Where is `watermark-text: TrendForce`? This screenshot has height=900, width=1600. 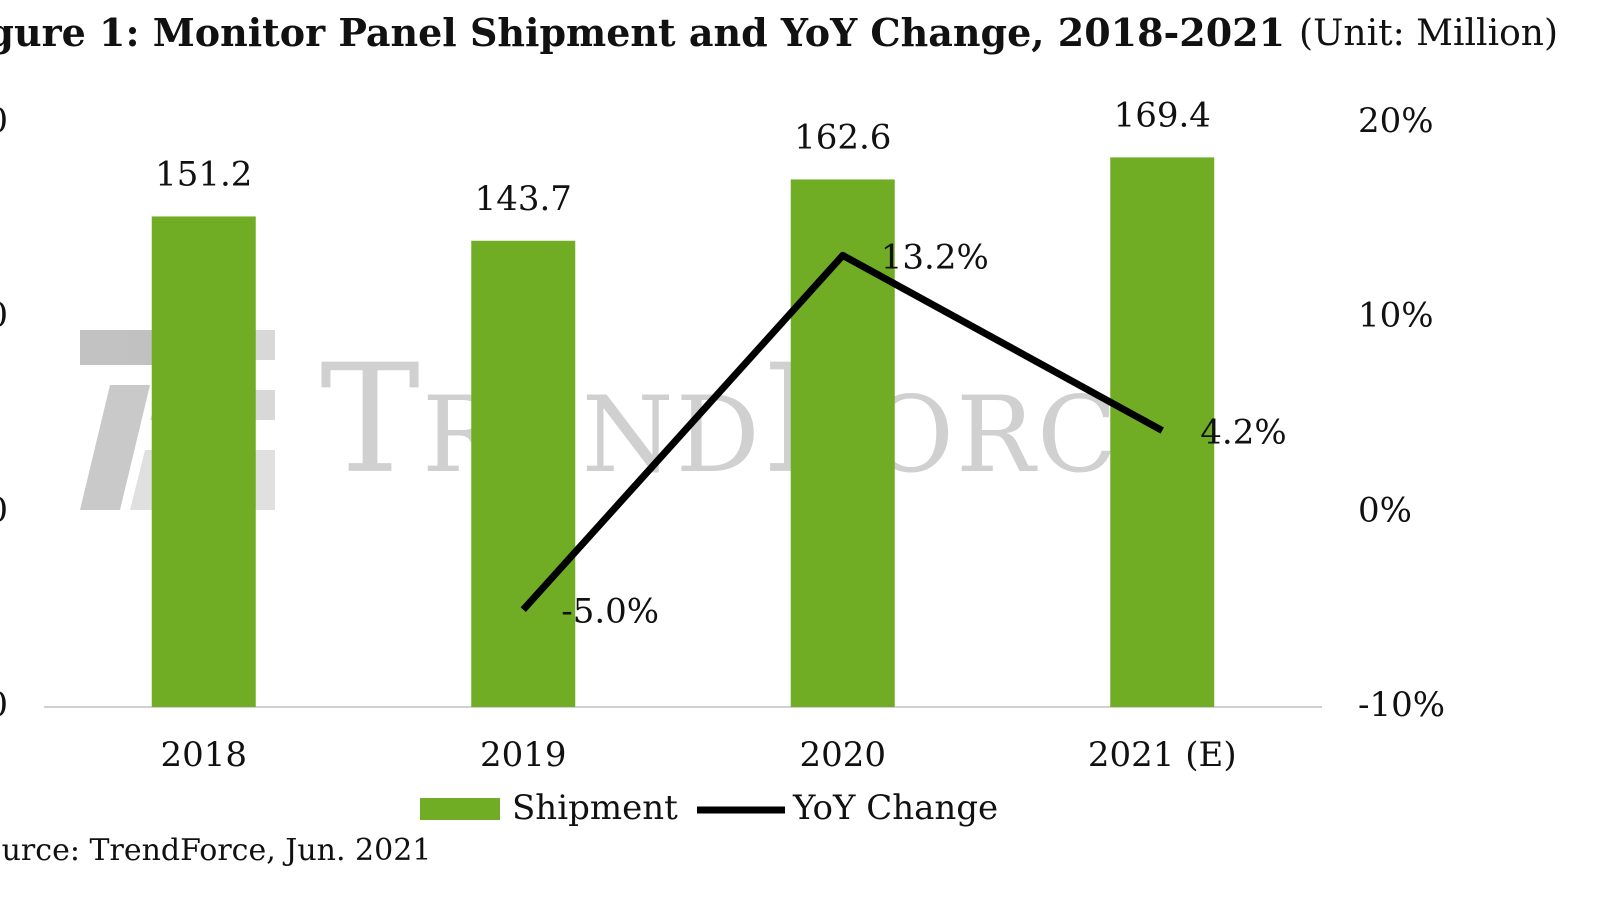 watermark-text: TrendForce is located at coordinates (759, 420).